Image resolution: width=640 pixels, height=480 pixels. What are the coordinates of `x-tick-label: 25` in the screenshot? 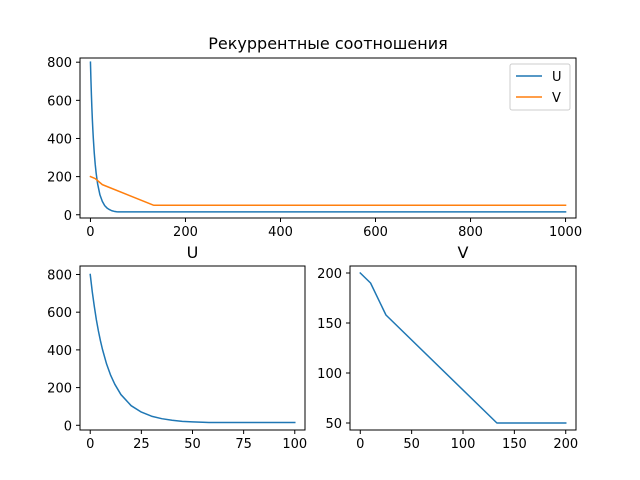 It's located at (141, 444).